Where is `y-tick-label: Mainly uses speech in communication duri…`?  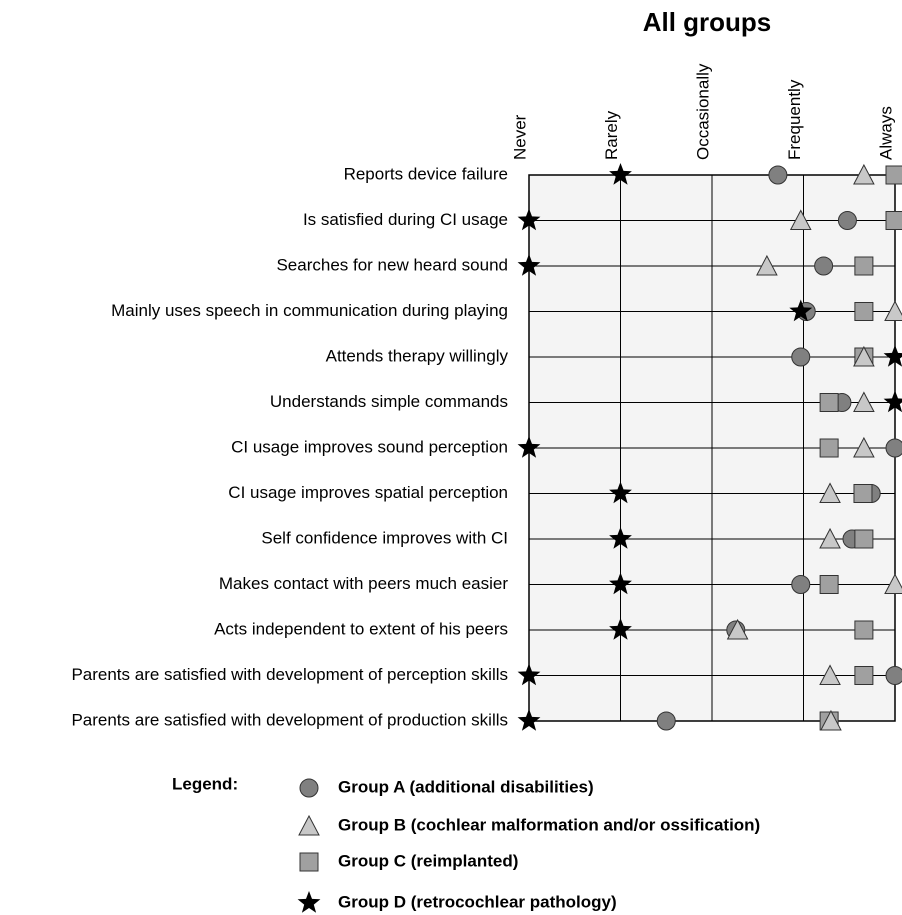
y-tick-label: Mainly uses speech in communication duri… is located at coordinates (309, 310).